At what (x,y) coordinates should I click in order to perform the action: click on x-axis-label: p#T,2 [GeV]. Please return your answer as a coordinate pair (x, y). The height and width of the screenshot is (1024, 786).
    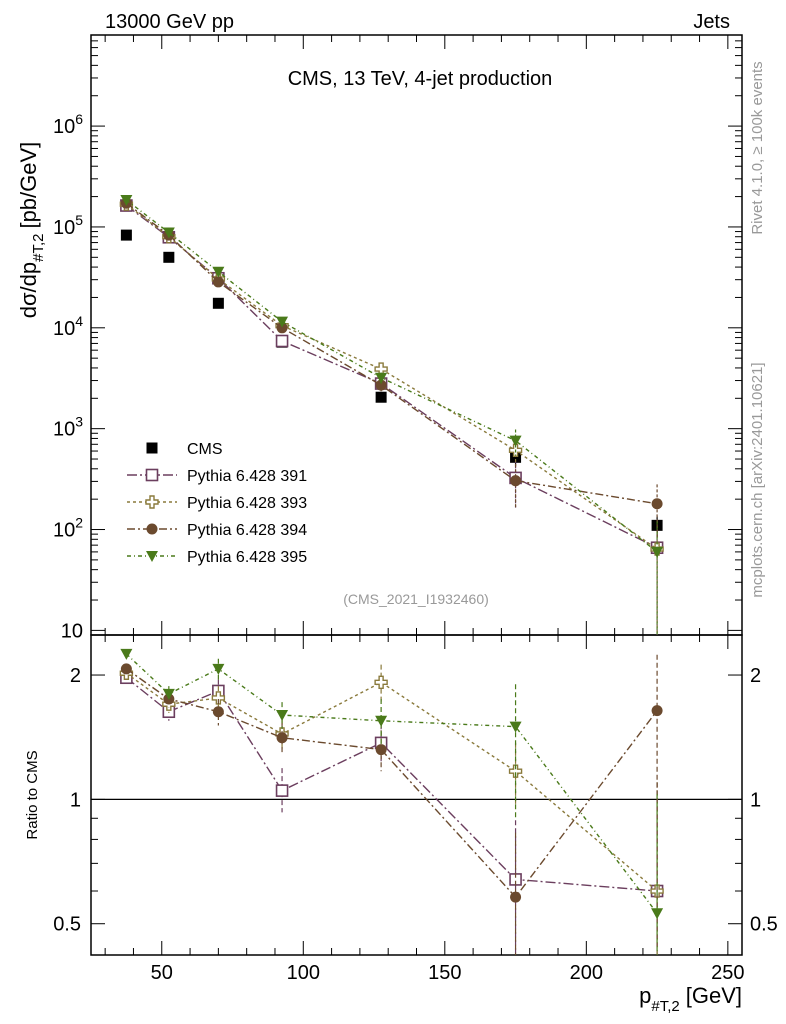
    Looking at the image, I should click on (690, 999).